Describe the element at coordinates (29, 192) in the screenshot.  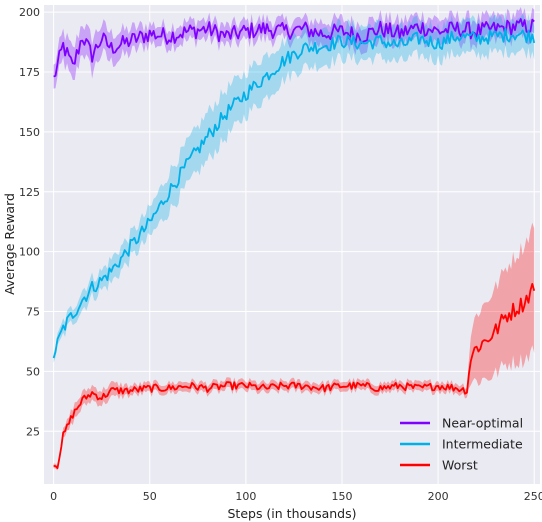
I see `y-tick-label: 125` at that location.